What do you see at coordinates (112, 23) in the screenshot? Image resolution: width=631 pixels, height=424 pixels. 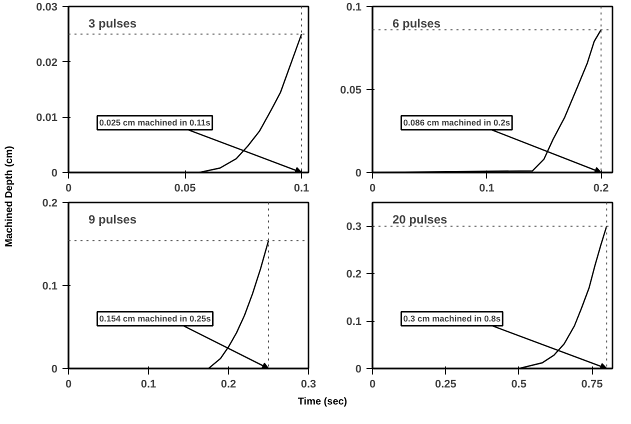 I see `text: 3 pulses` at bounding box center [112, 23].